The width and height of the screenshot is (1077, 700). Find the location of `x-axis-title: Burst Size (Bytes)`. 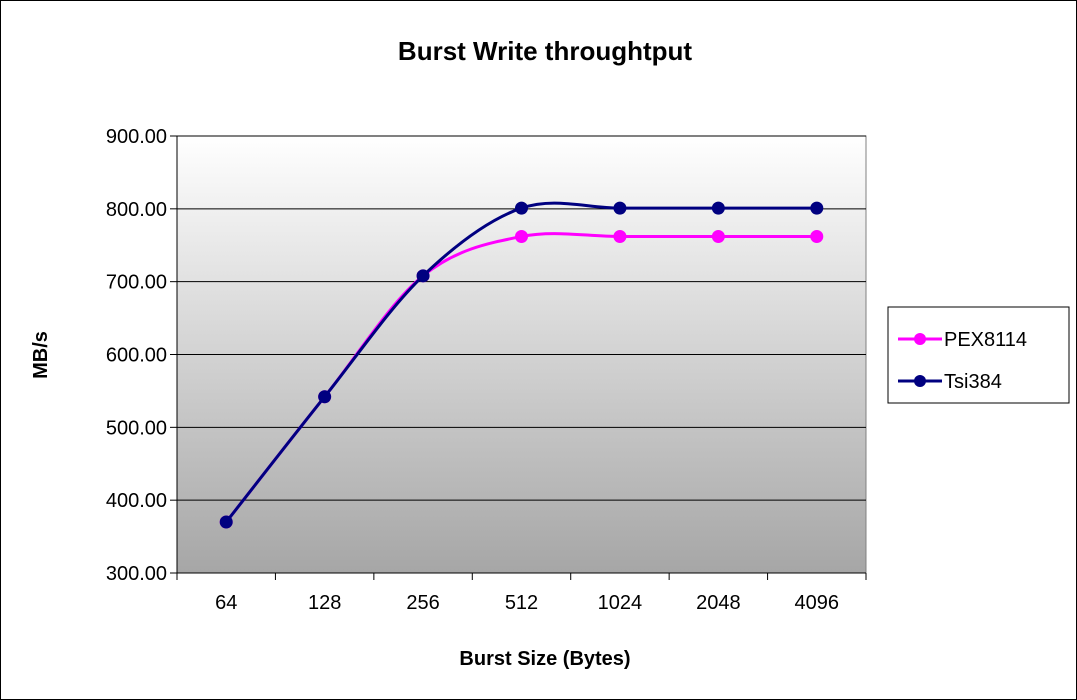

x-axis-title: Burst Size (Bytes) is located at coordinates (544, 659).